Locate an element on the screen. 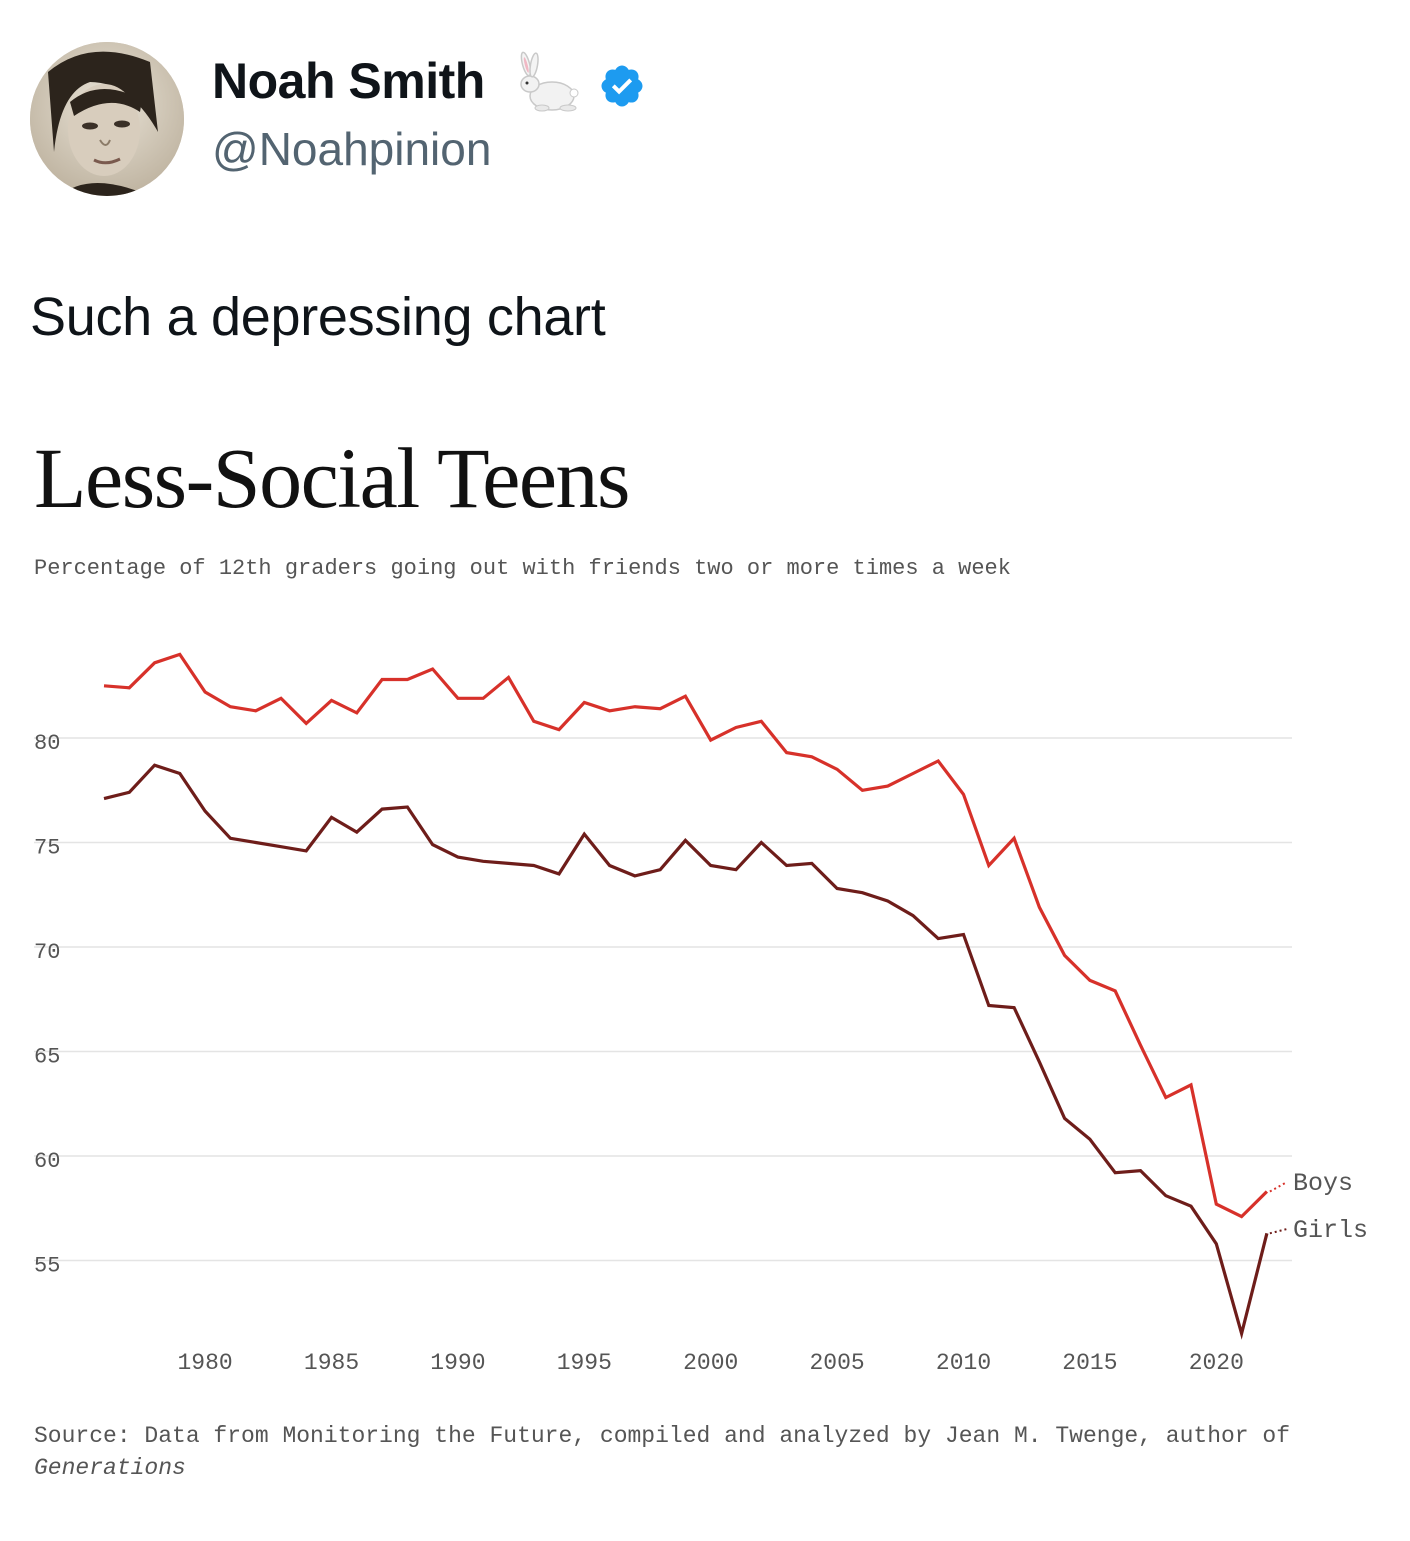 This screenshot has height=1541, width=1410. tweet-text: Such a depressing chart is located at coordinates (318, 317).